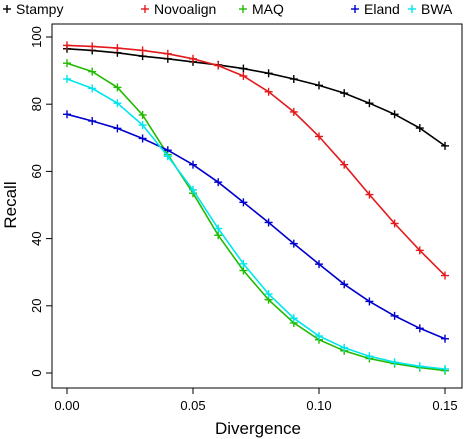  Describe the element at coordinates (36, 372) in the screenshot. I see `y-tick-label: 0` at that location.